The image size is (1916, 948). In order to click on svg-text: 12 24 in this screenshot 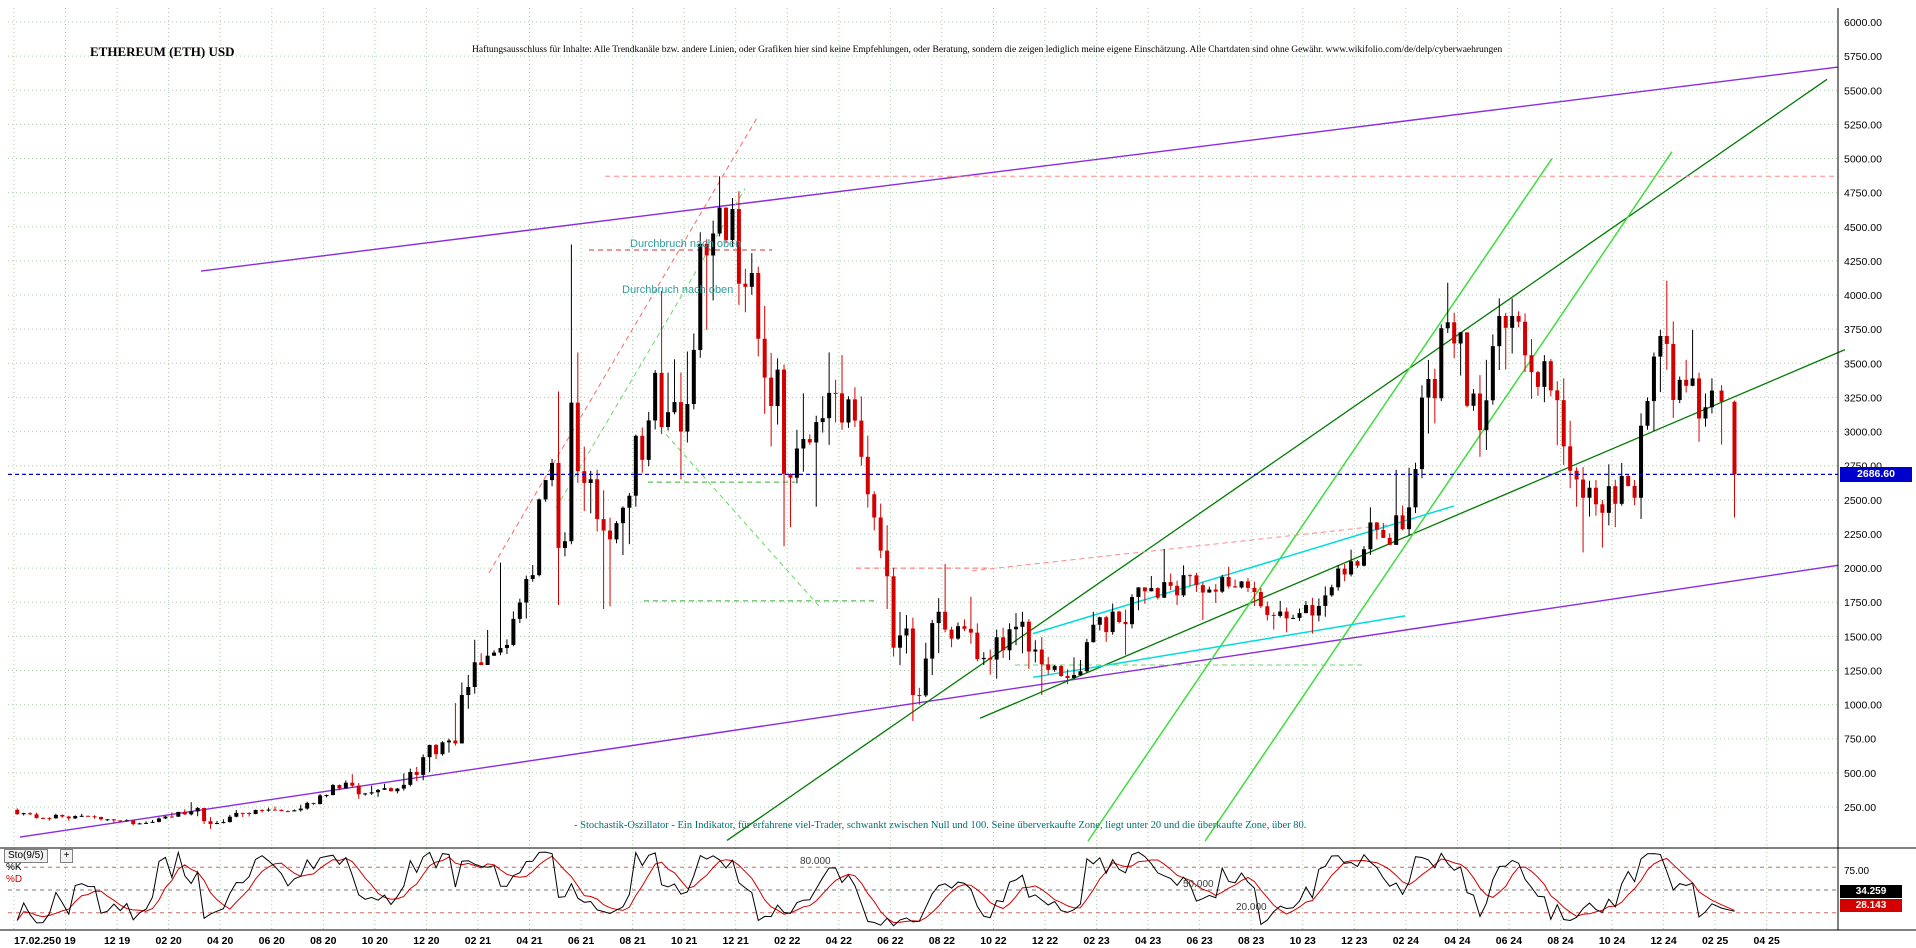, I will do `click(1663, 941)`.